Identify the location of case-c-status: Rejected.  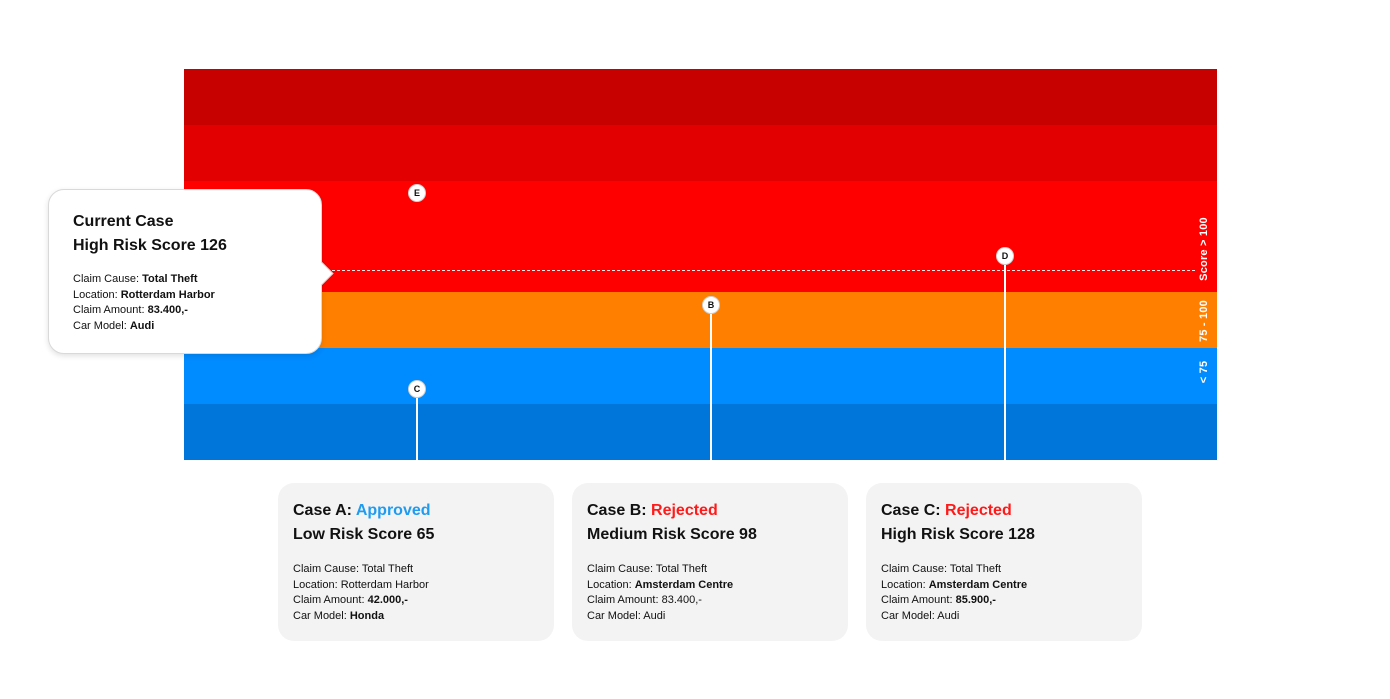
(978, 510).